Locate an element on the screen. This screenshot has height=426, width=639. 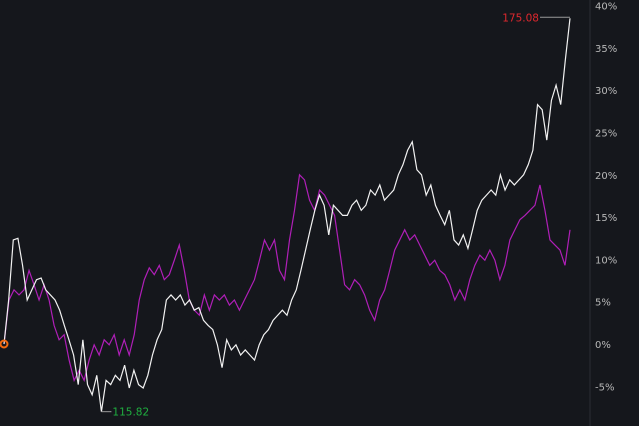
y-tick-label: 40% is located at coordinates (606, 7).